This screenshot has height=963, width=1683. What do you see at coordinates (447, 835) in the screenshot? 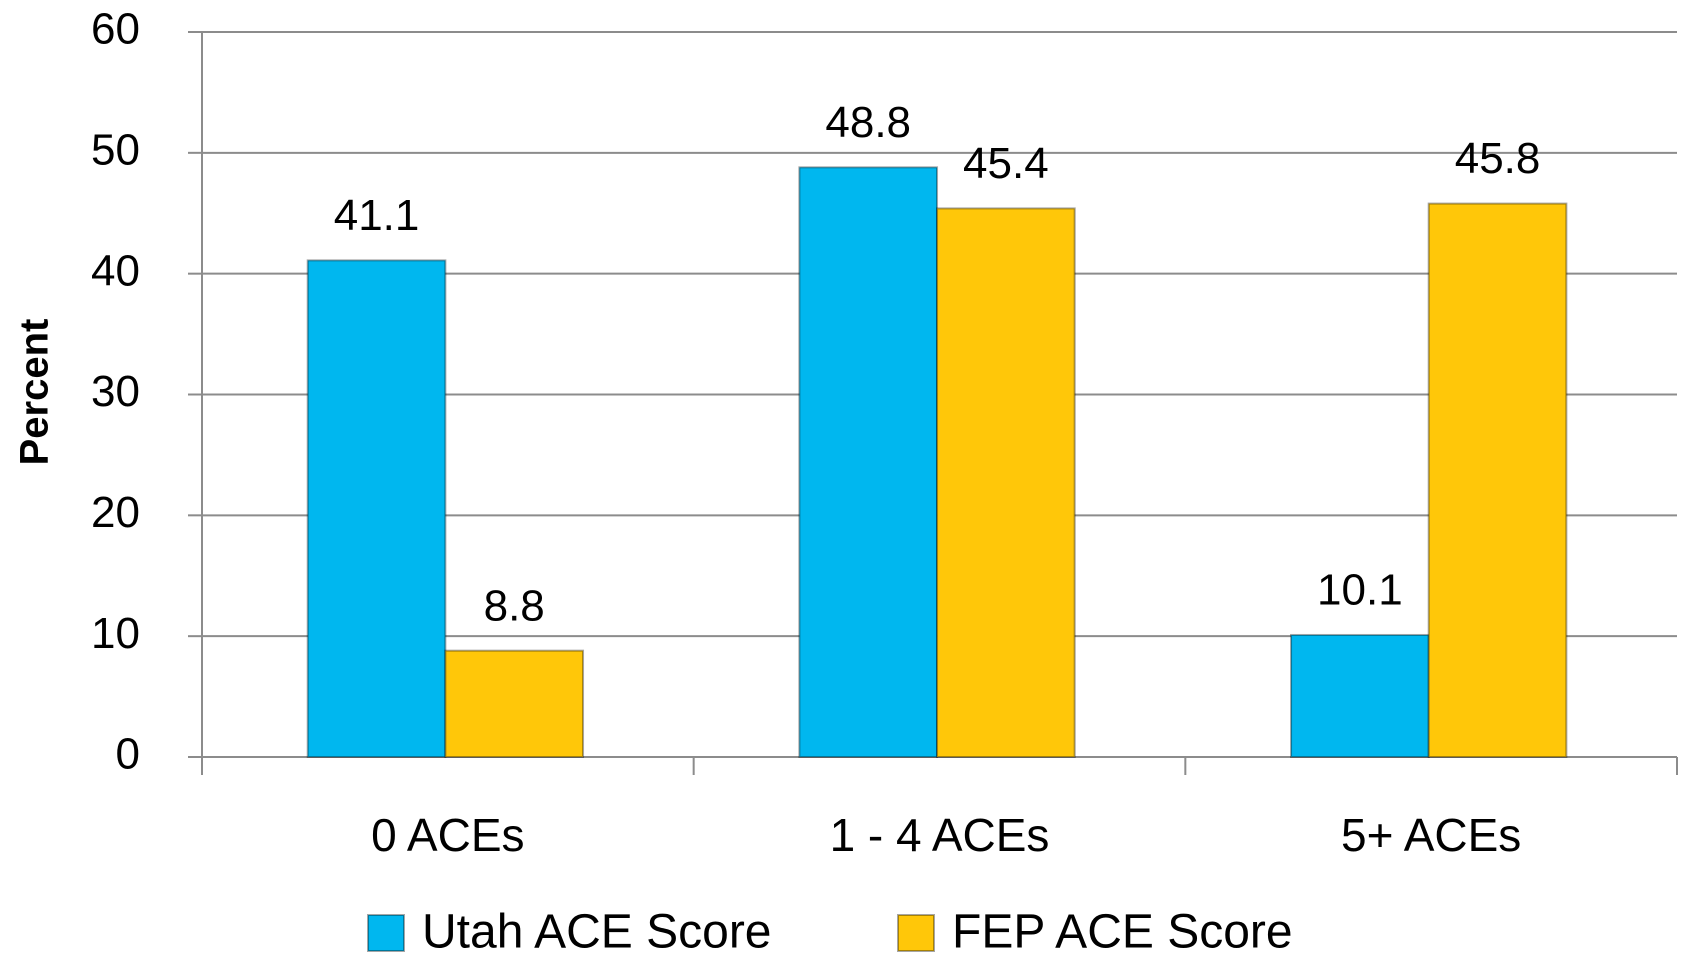
I see `x-tick-label: 0 ACEs` at bounding box center [447, 835].